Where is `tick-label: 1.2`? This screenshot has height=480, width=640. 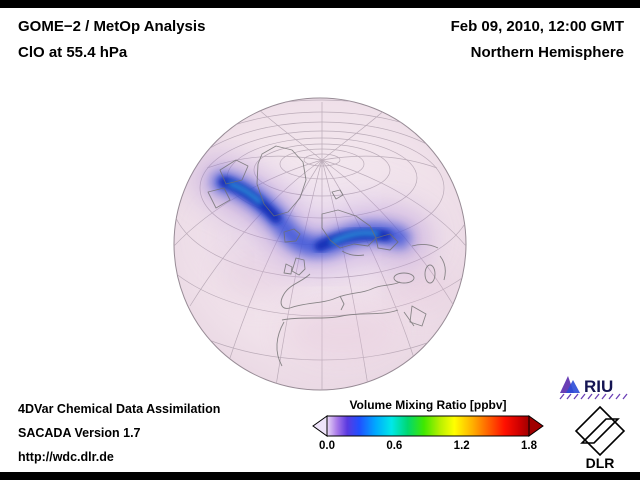
tick-label: 1.2 is located at coordinates (461, 446).